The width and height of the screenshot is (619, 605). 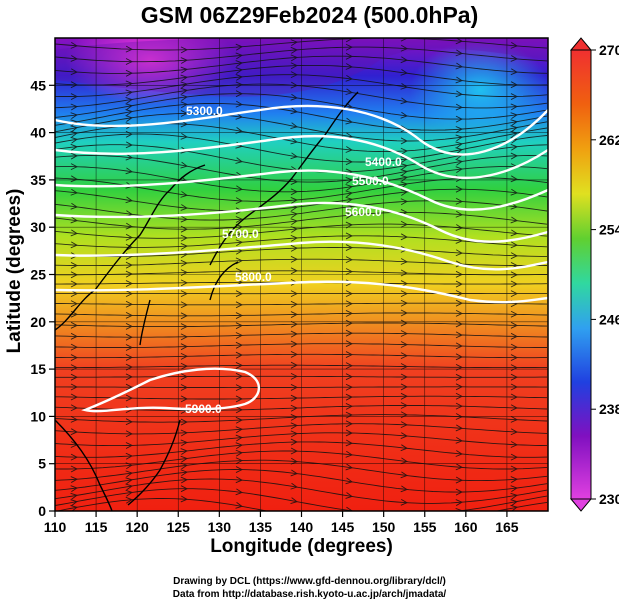 I want to click on colorbar-tick-label: 254, so click(x=609, y=230).